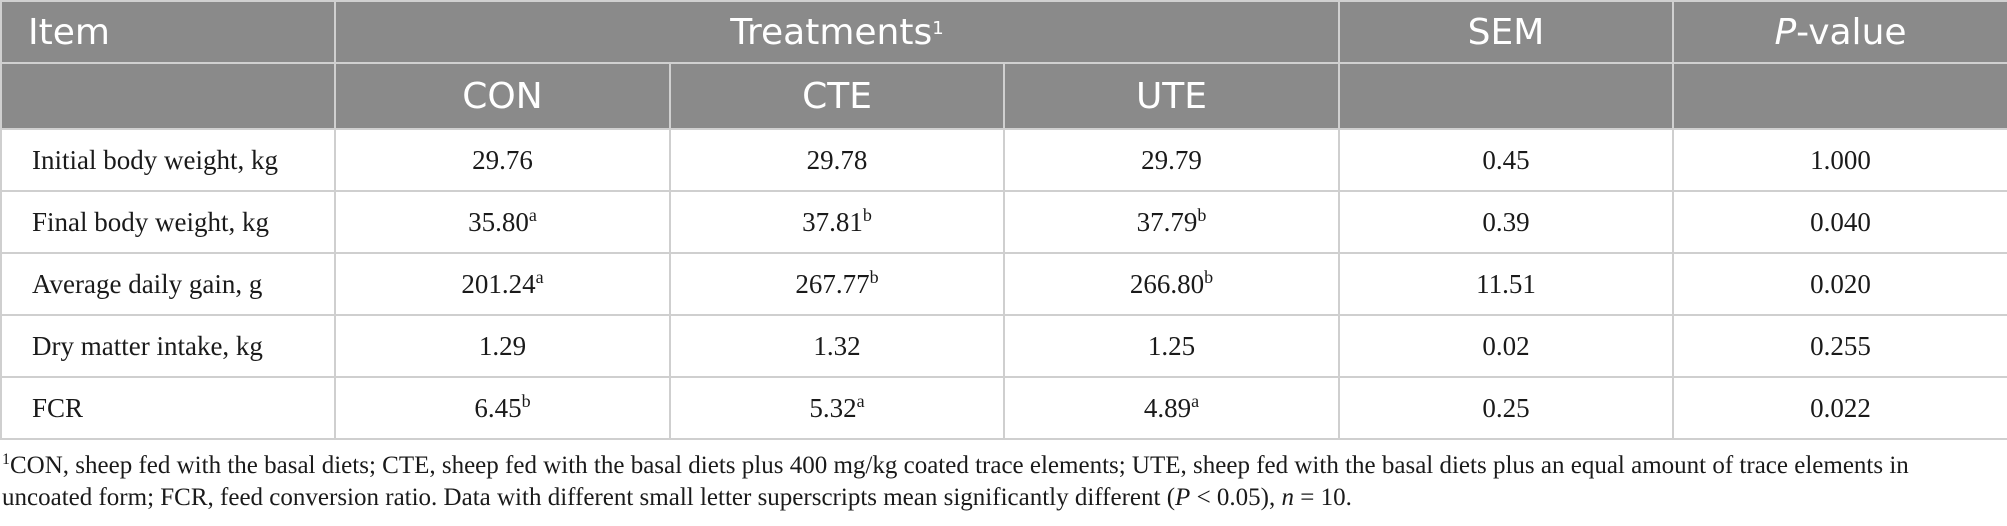 This screenshot has height=526, width=2007. What do you see at coordinates (1506, 408) in the screenshot?
I see `cell-sem: 0.25` at bounding box center [1506, 408].